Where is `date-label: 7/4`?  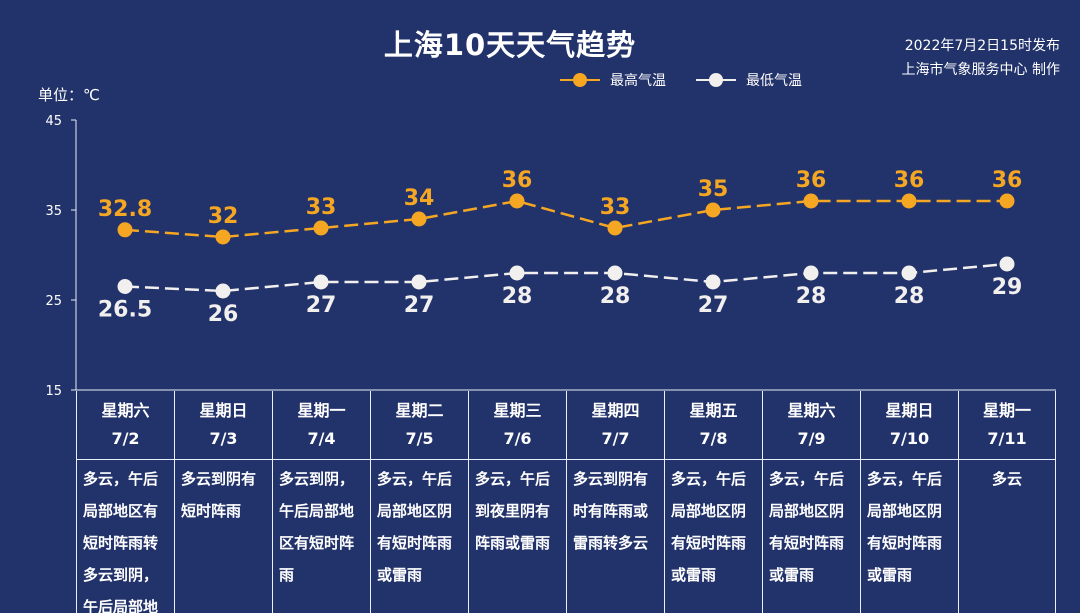 date-label: 7/4 is located at coordinates (321, 438).